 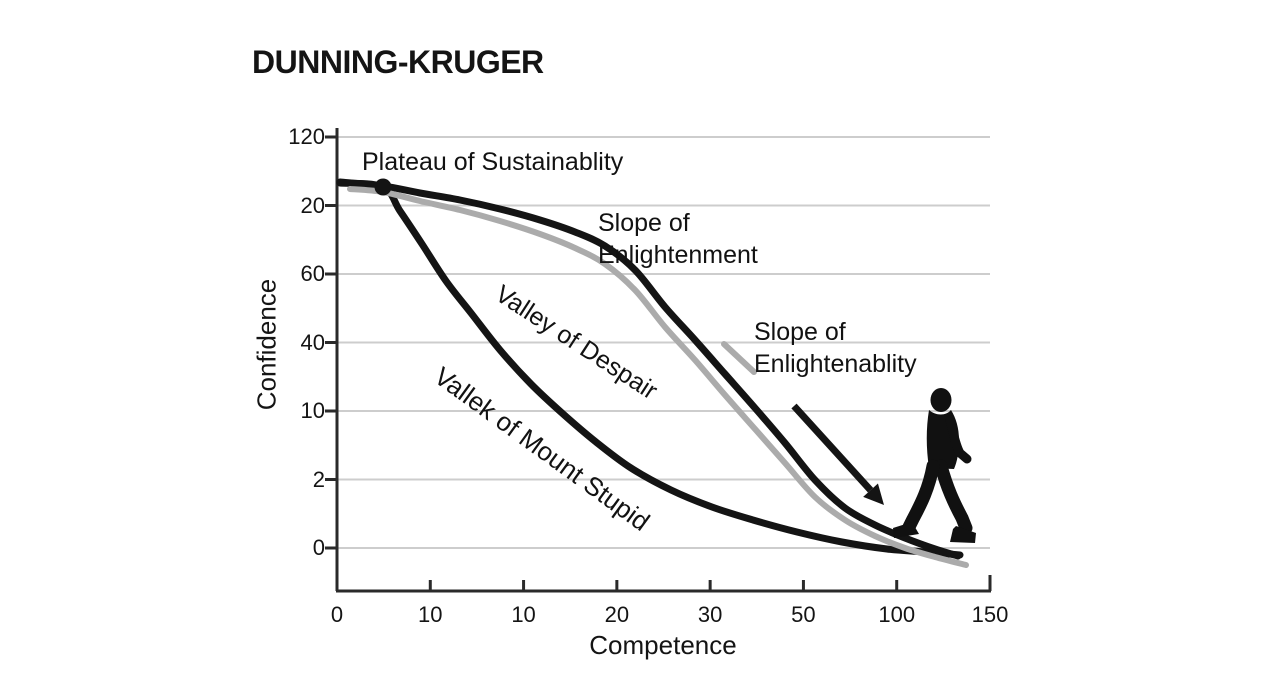 What do you see at coordinates (306, 136) in the screenshot?
I see `y-tick-label: 120` at bounding box center [306, 136].